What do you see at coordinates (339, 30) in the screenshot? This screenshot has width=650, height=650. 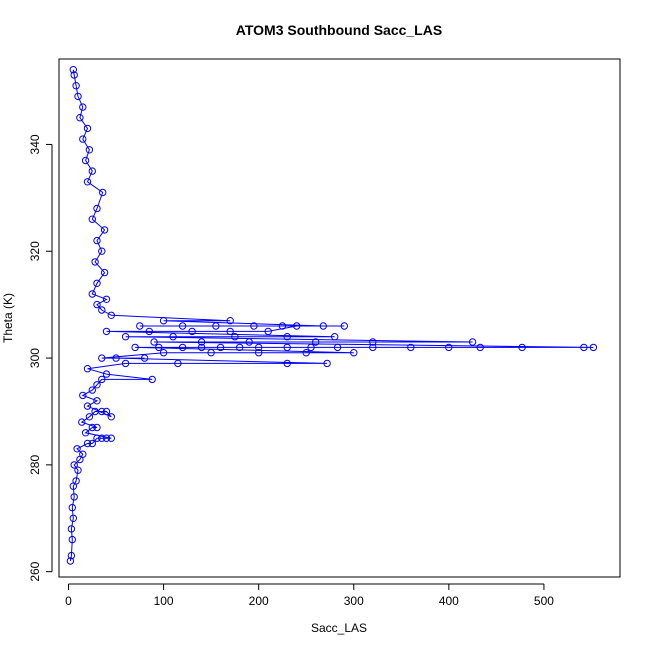 I see `chart-title: ATOM3 Southbound Sacc_LAS` at bounding box center [339, 30].